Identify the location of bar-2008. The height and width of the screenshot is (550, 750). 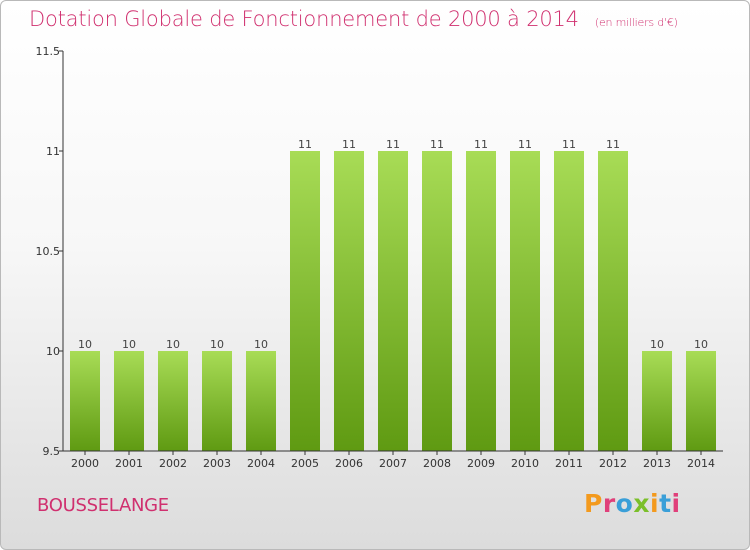
(437, 301).